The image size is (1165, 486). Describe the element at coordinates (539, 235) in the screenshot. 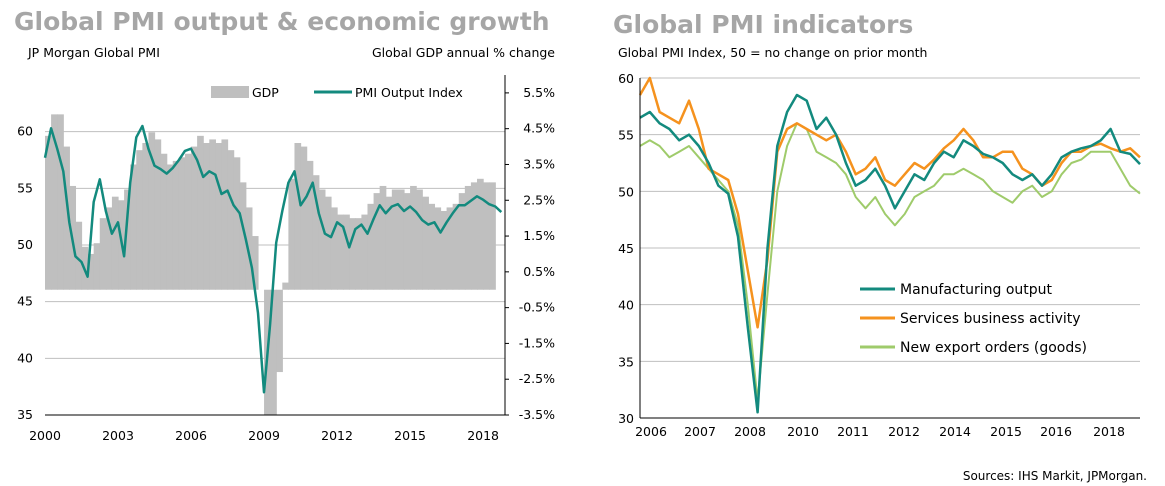

I see `left-y2-tick-label: 1.5%` at that location.